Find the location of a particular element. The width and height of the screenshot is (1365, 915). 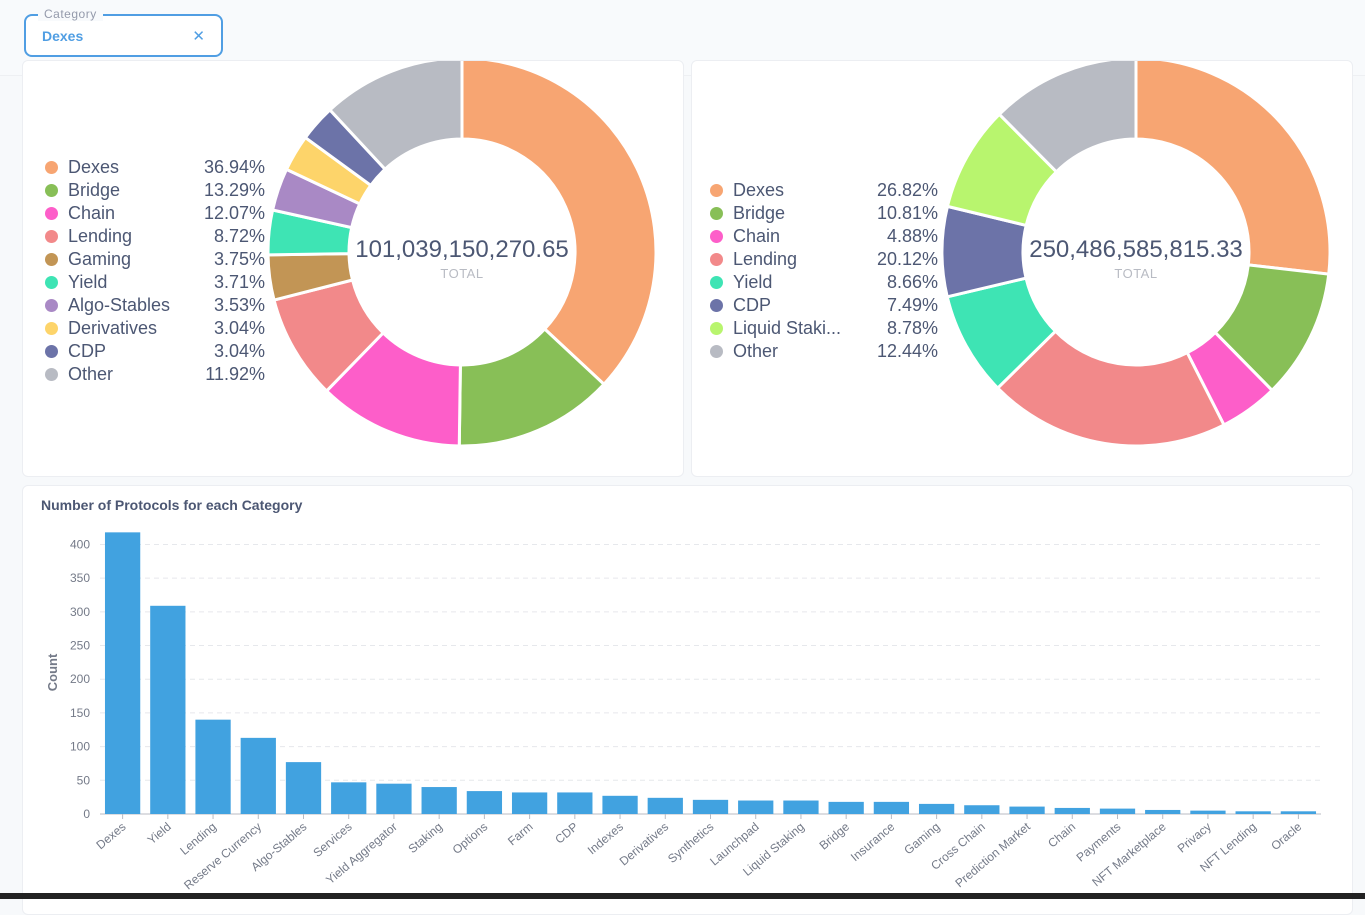

legend-item-lending: Lending 8.72% is located at coordinates (155, 236).